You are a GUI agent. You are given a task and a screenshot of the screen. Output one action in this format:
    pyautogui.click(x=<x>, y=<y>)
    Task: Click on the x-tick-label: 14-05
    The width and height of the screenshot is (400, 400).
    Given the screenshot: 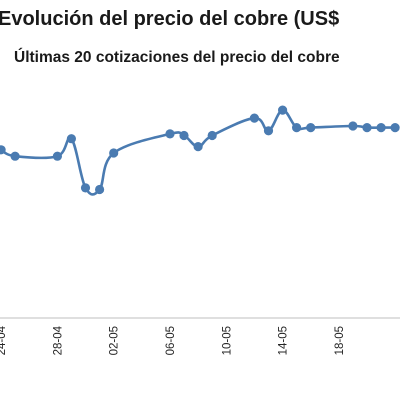 What is the action you would take?
    pyautogui.click(x=284, y=340)
    